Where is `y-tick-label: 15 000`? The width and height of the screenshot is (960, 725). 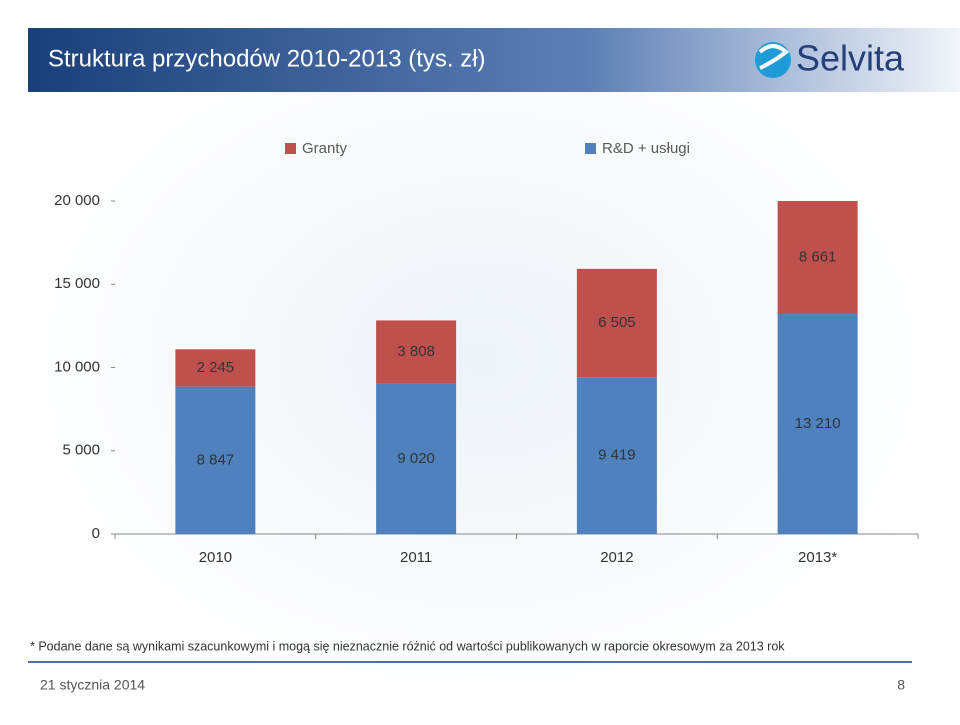 y-tick-label: 15 000 is located at coordinates (77, 283).